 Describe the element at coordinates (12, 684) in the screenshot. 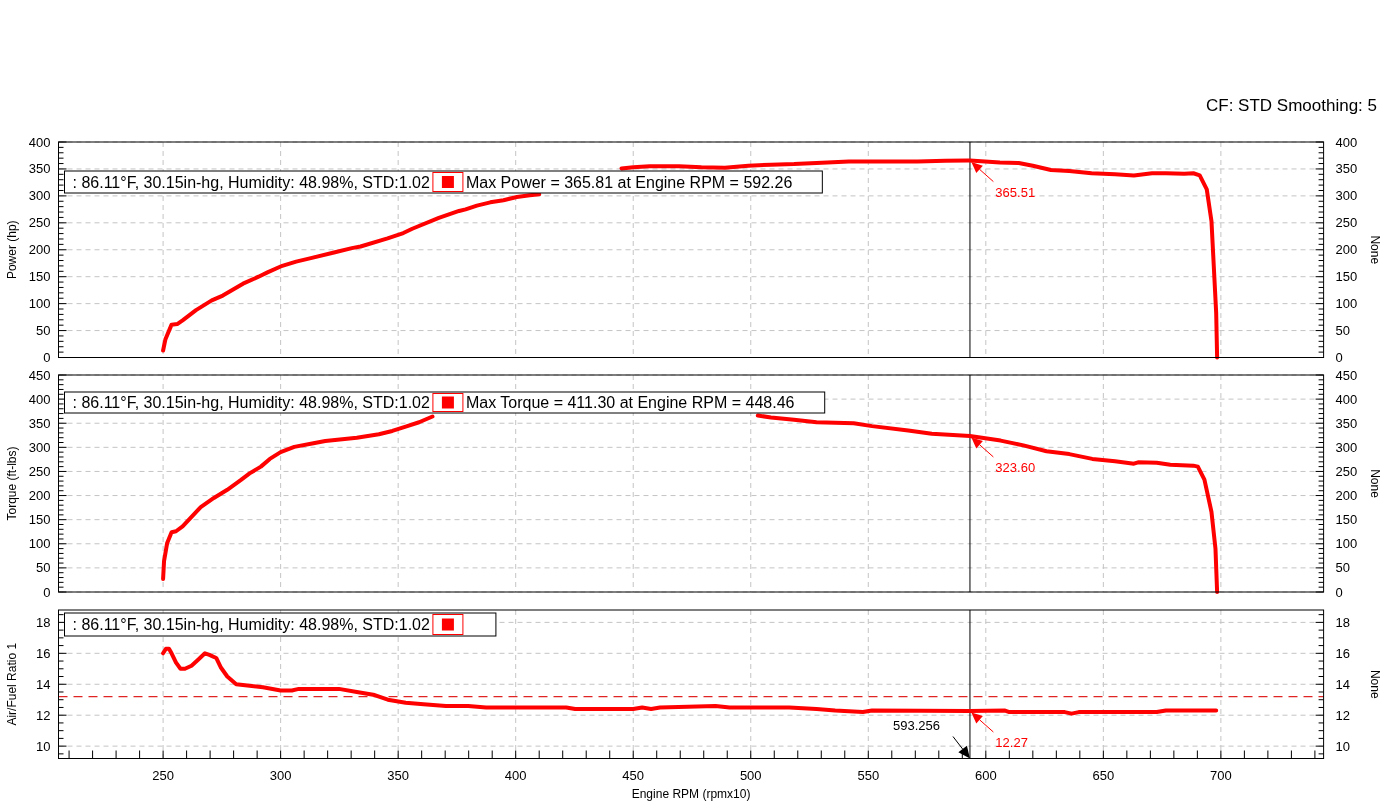

I see `y-axis-title: Air/Fuel Ratio 1` at that location.